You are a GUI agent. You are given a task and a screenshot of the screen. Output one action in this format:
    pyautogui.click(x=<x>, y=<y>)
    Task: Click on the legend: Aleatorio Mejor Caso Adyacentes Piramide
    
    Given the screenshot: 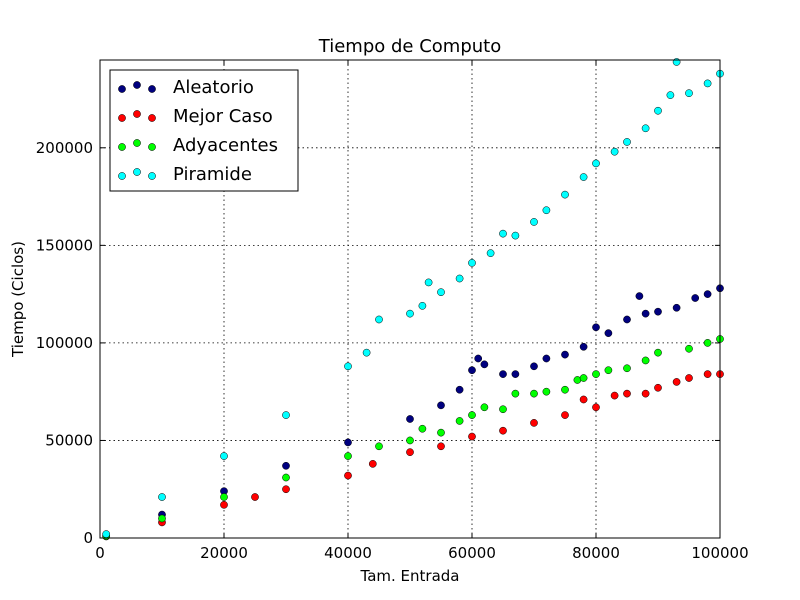 What is the action you would take?
    pyautogui.click(x=204, y=130)
    